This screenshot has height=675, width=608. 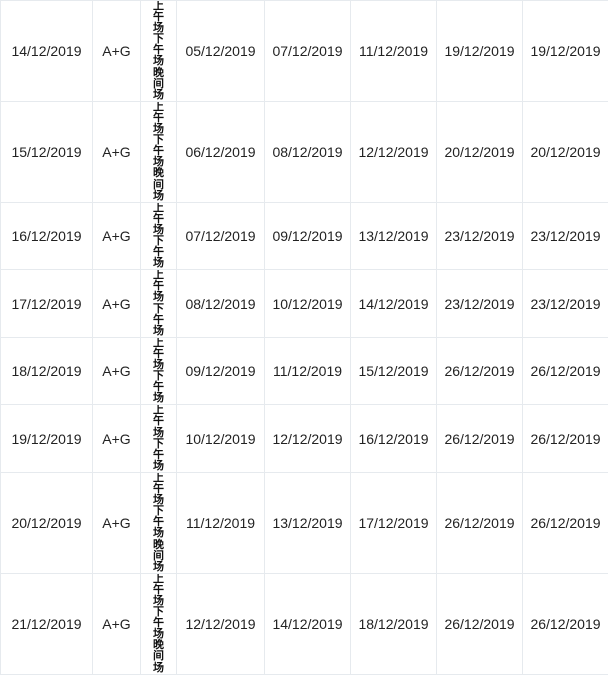 What do you see at coordinates (221, 304) in the screenshot?
I see `date-1-cell: 08/12/2019` at bounding box center [221, 304].